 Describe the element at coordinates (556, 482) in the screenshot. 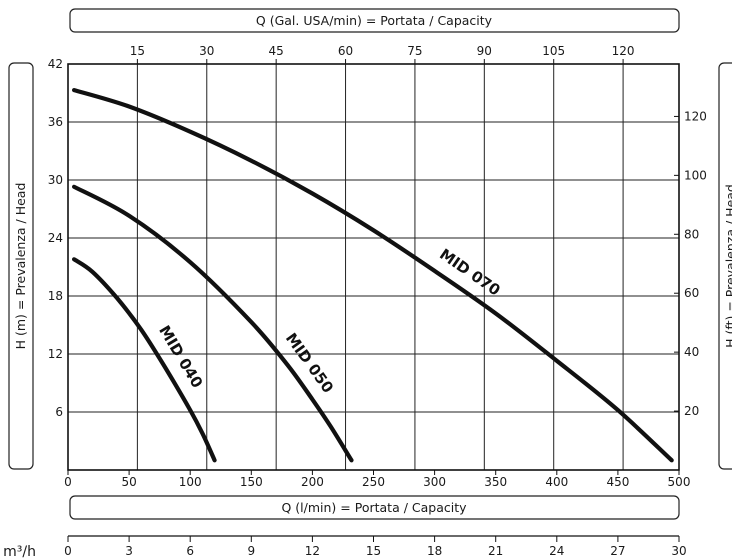

I see `bottom-tick-label: 400` at that location.